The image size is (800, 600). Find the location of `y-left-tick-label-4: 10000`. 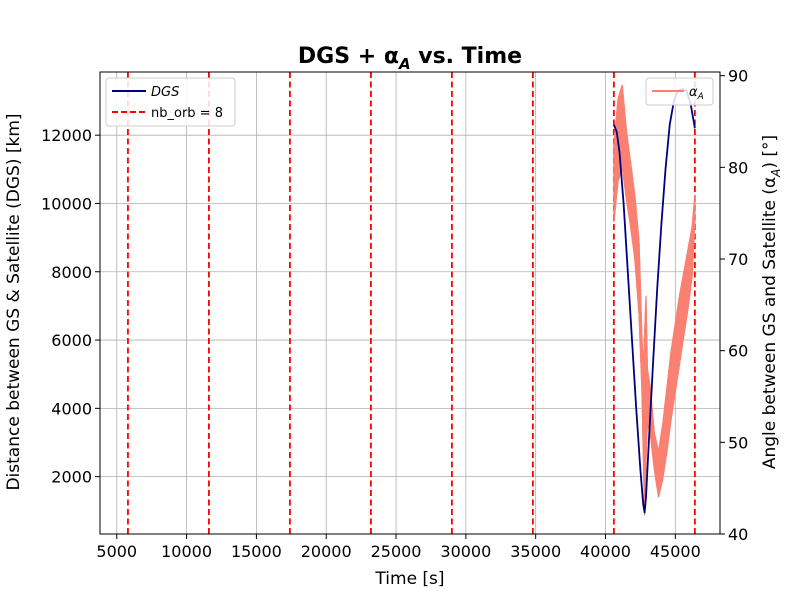

y-left-tick-label-4: 10000 is located at coordinates (66, 203).